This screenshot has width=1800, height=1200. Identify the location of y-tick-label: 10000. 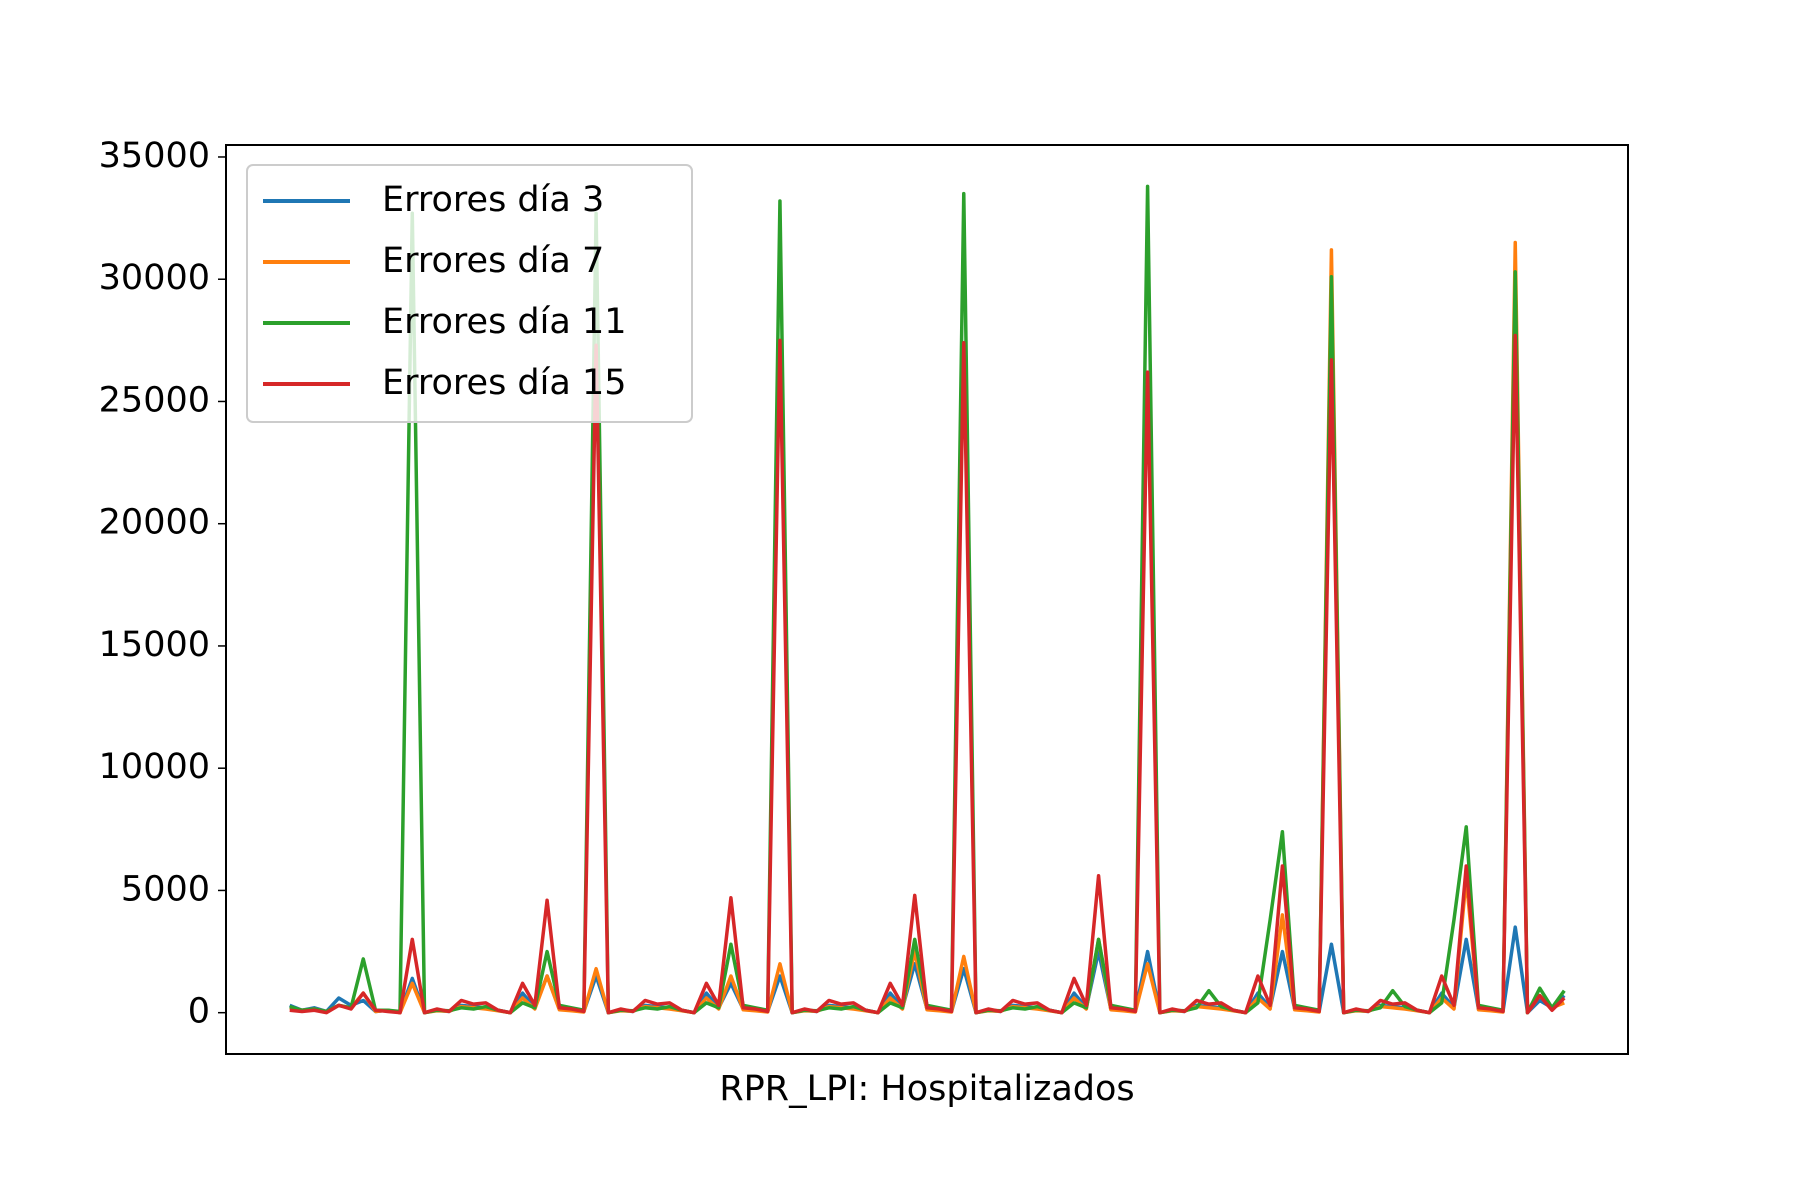
(154, 767).